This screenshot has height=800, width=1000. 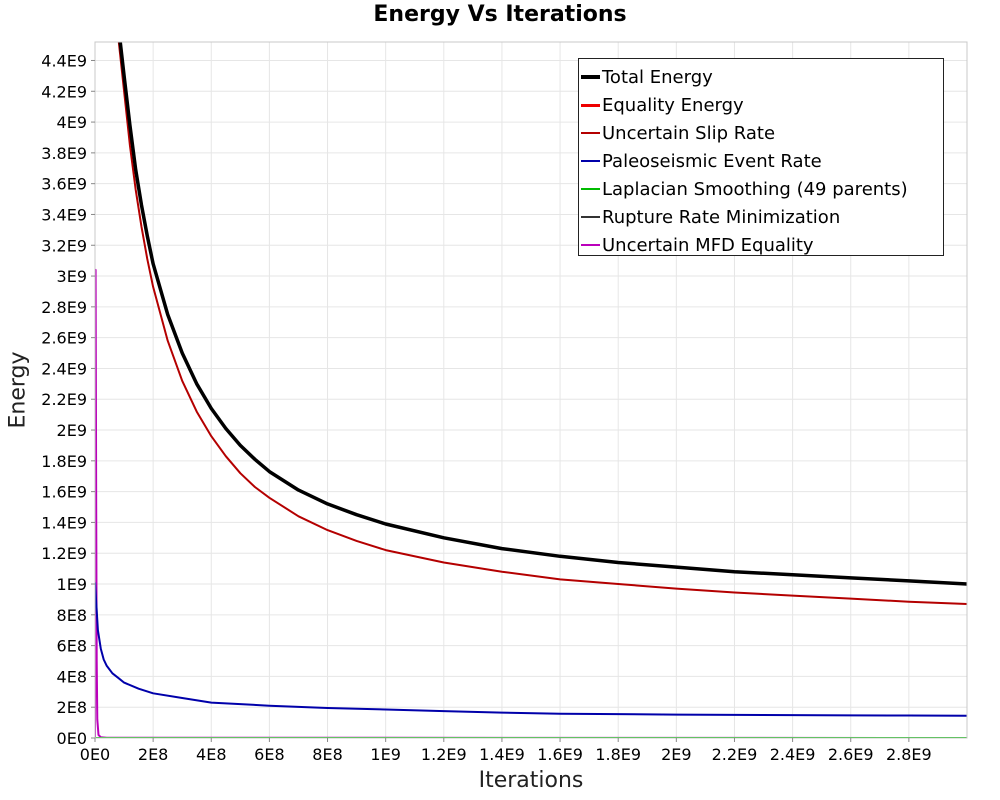 I want to click on x-tick-label: 4E8, so click(x=211, y=754).